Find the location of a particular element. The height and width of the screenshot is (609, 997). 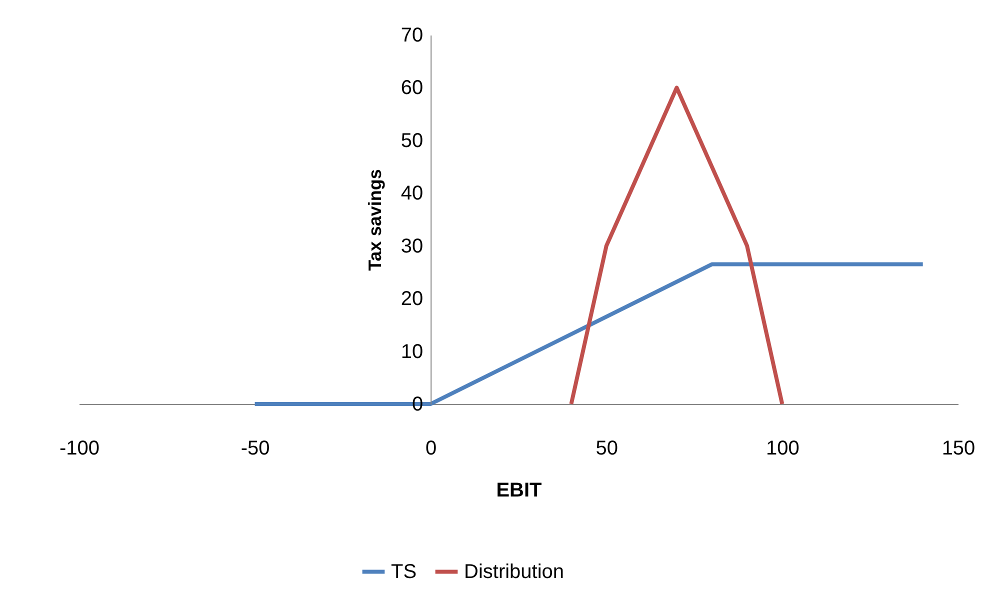

x-tick-label: 100 is located at coordinates (783, 449).